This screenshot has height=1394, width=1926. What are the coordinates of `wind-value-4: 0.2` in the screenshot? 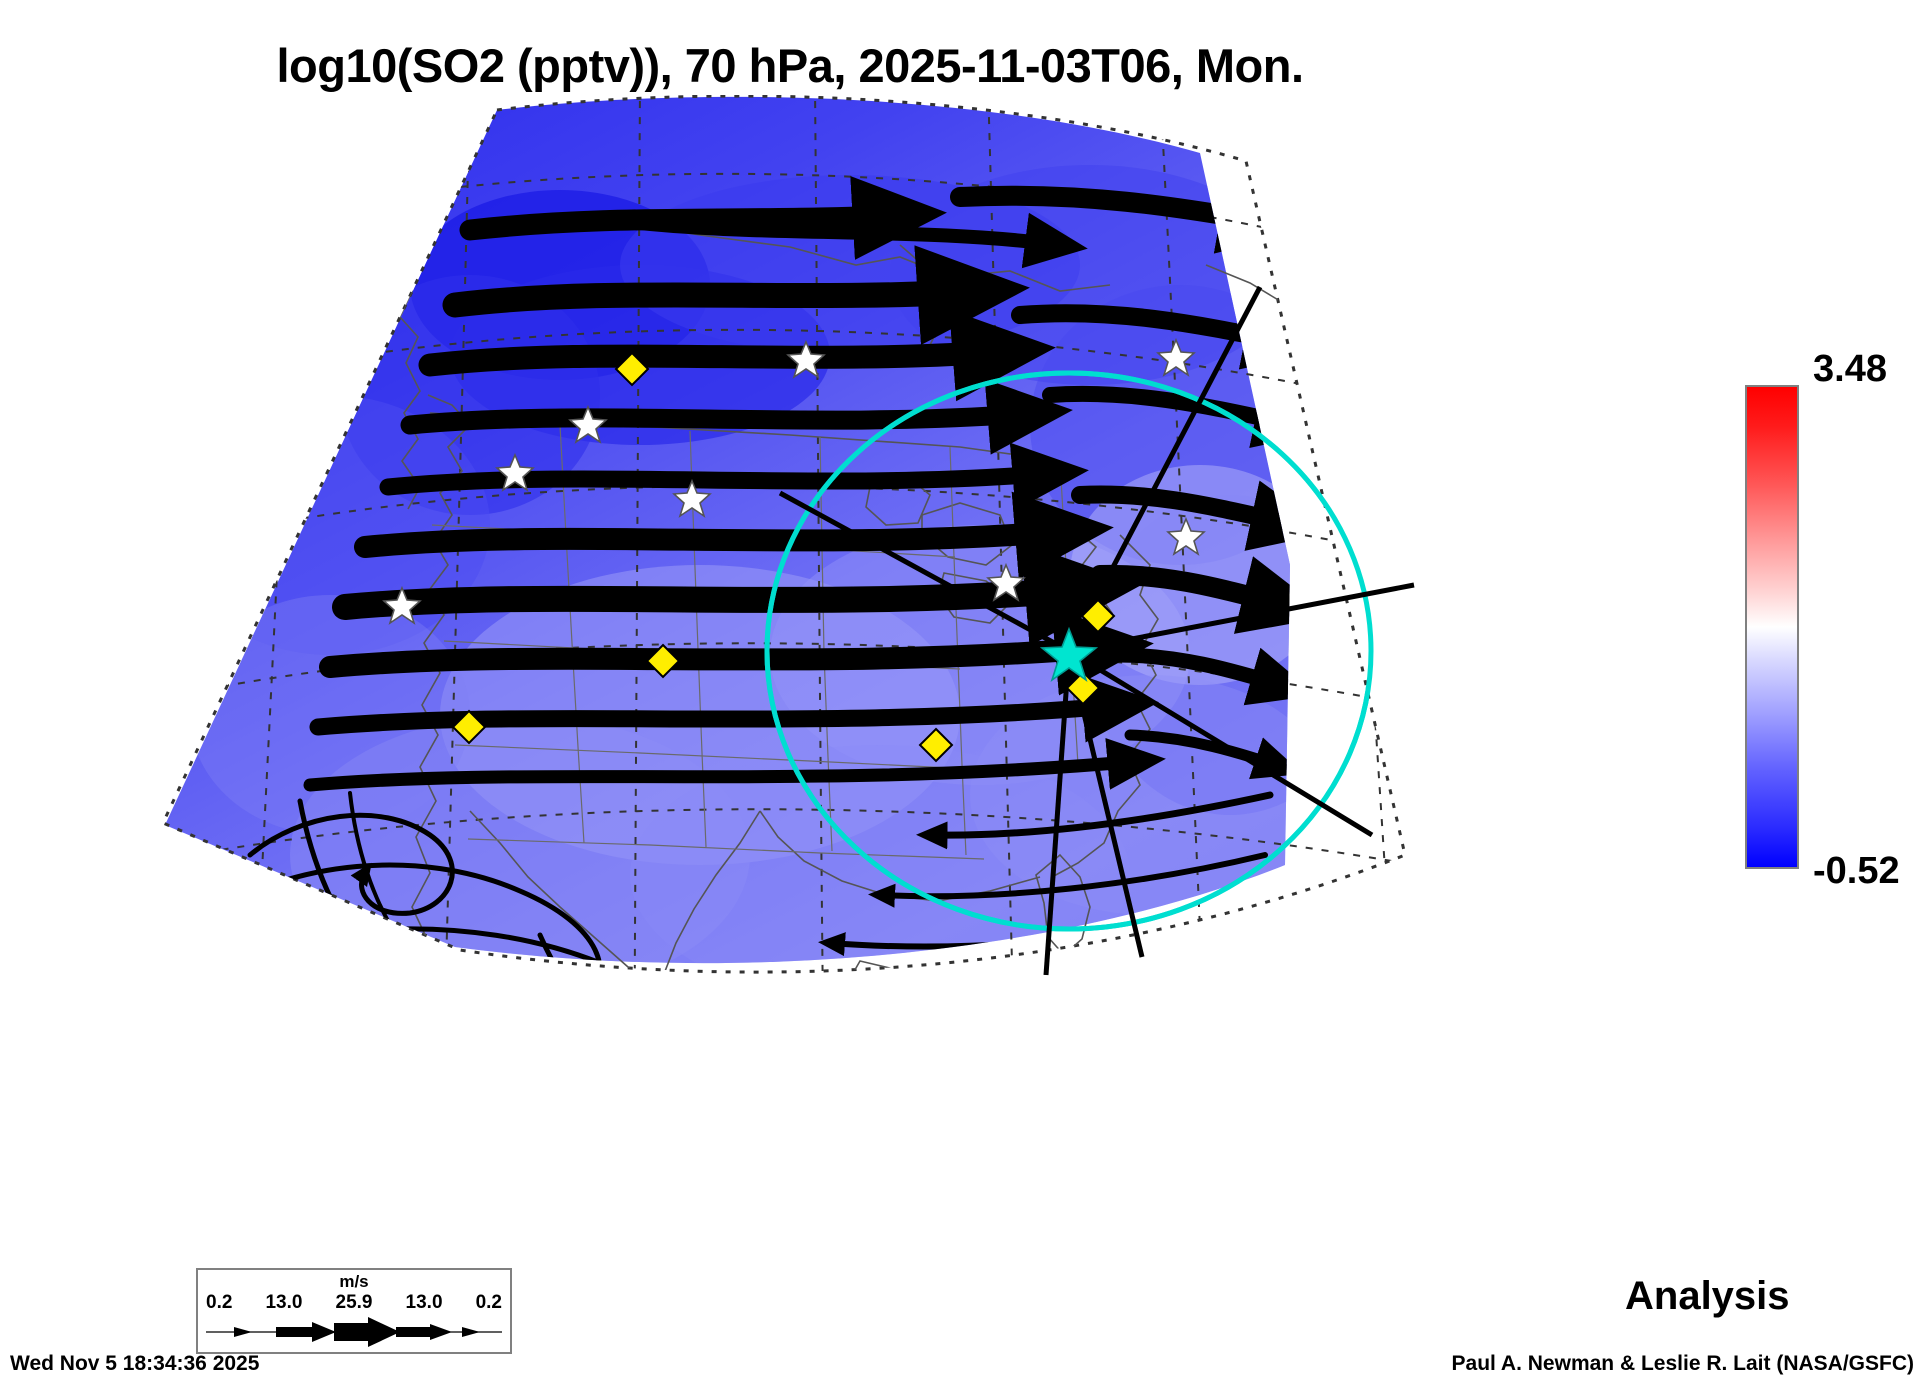 It's located at (488, 1302).